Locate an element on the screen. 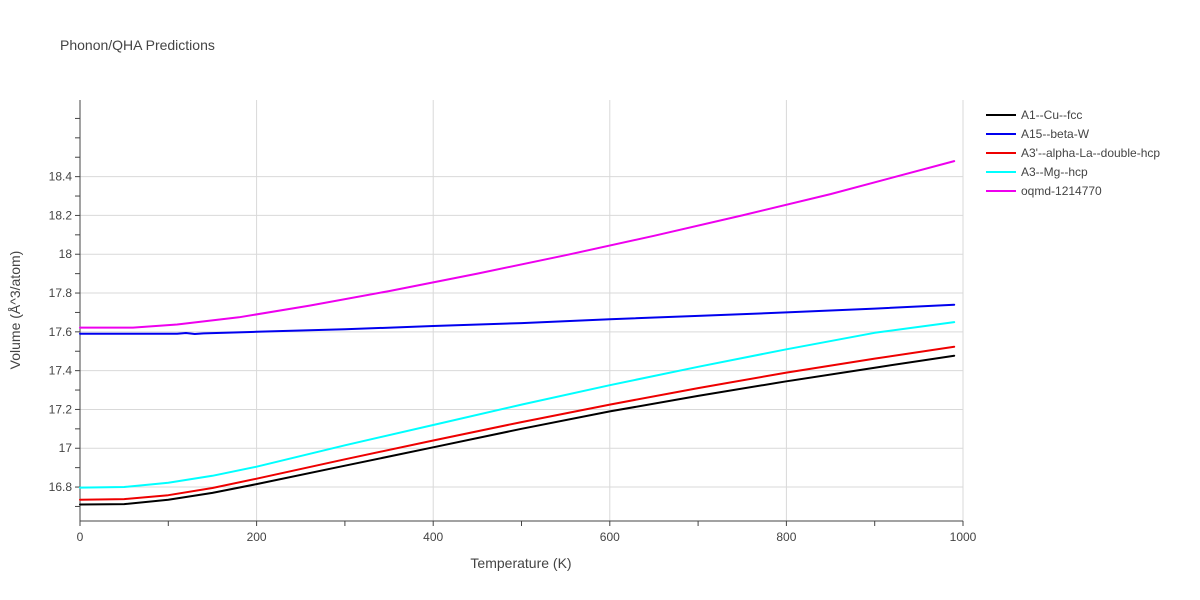 The width and height of the screenshot is (1200, 600). x-tick-label: 0 is located at coordinates (80, 537).